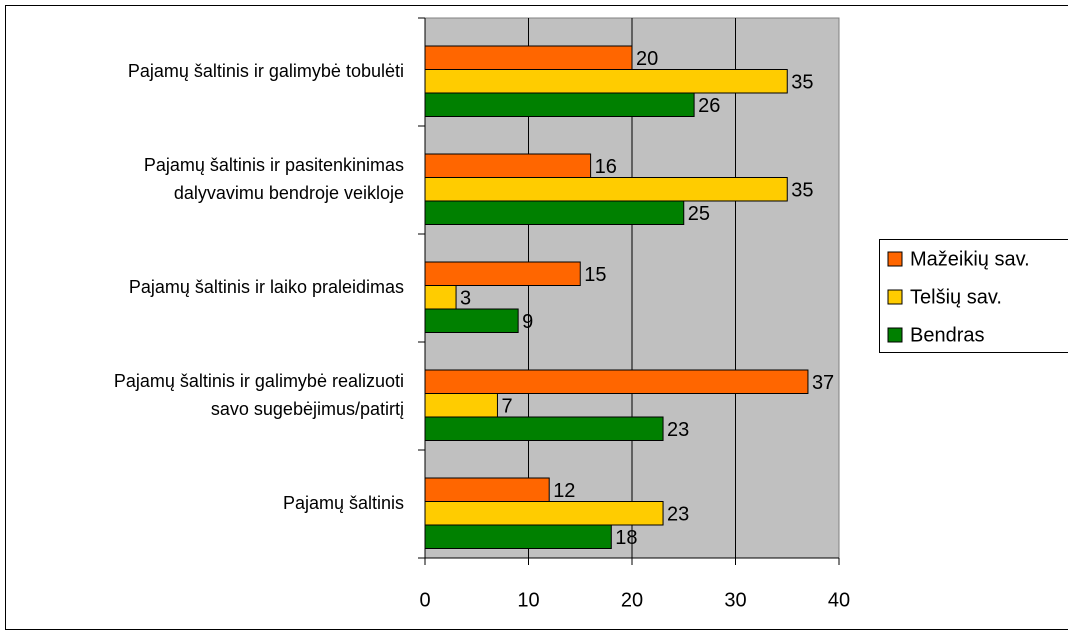 This screenshot has height=635, width=1068. What do you see at coordinates (506, 407) in the screenshot?
I see `data-label: 7` at bounding box center [506, 407].